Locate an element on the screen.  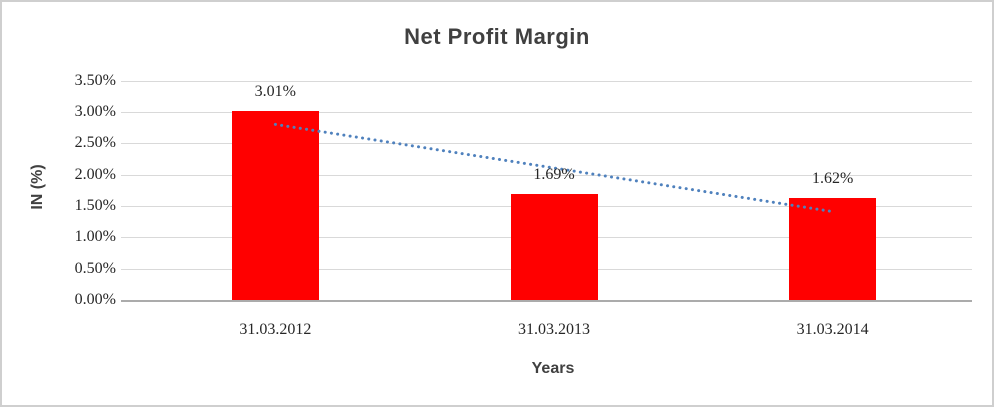
y-tick-label: 0.00% is located at coordinates (95, 299).